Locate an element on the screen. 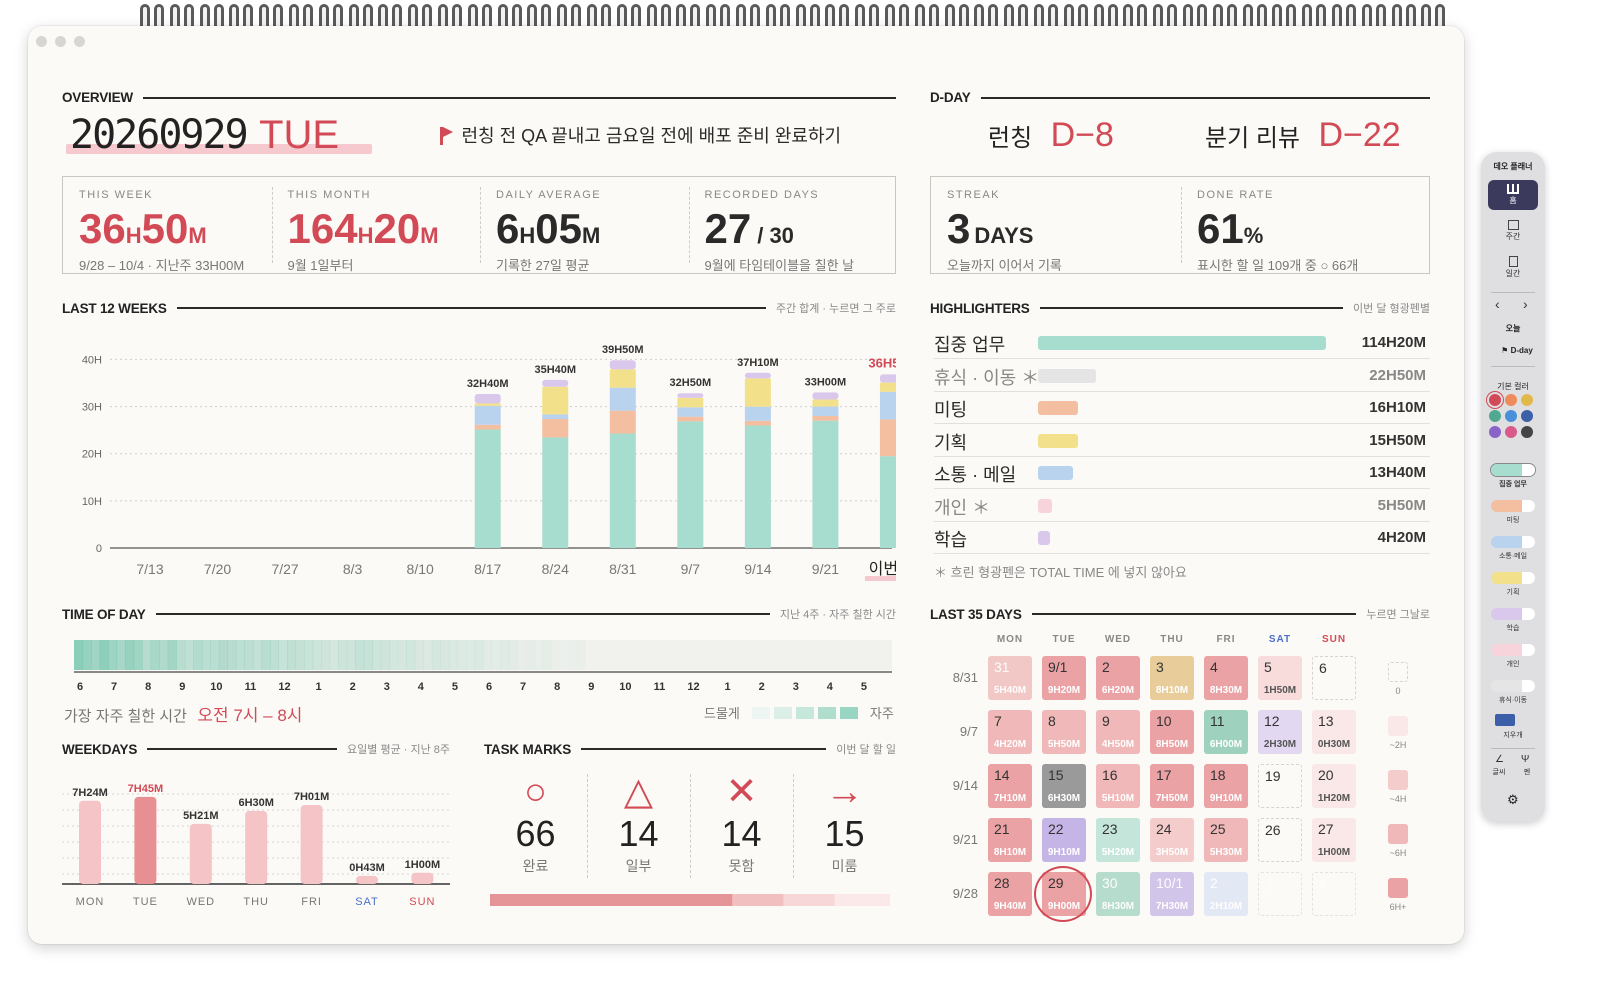 The height and width of the screenshot is (999, 1600). pencil-icon: ∠ is located at coordinates (1499, 759).